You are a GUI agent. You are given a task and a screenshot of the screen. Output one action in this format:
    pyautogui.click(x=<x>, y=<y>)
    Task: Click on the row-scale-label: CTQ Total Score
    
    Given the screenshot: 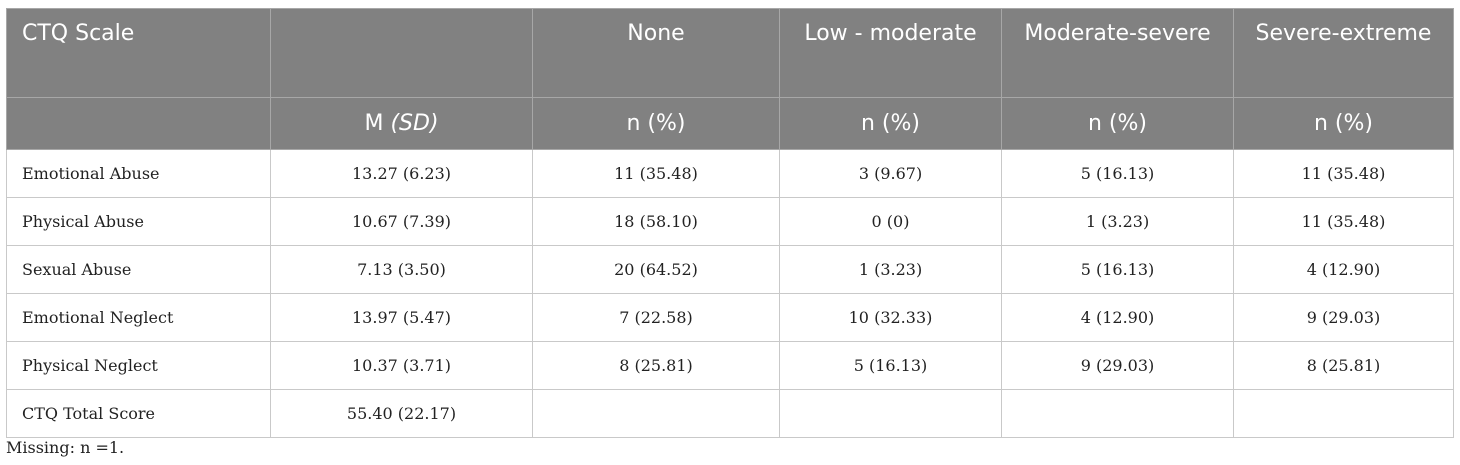 What is the action you would take?
    pyautogui.click(x=138, y=413)
    